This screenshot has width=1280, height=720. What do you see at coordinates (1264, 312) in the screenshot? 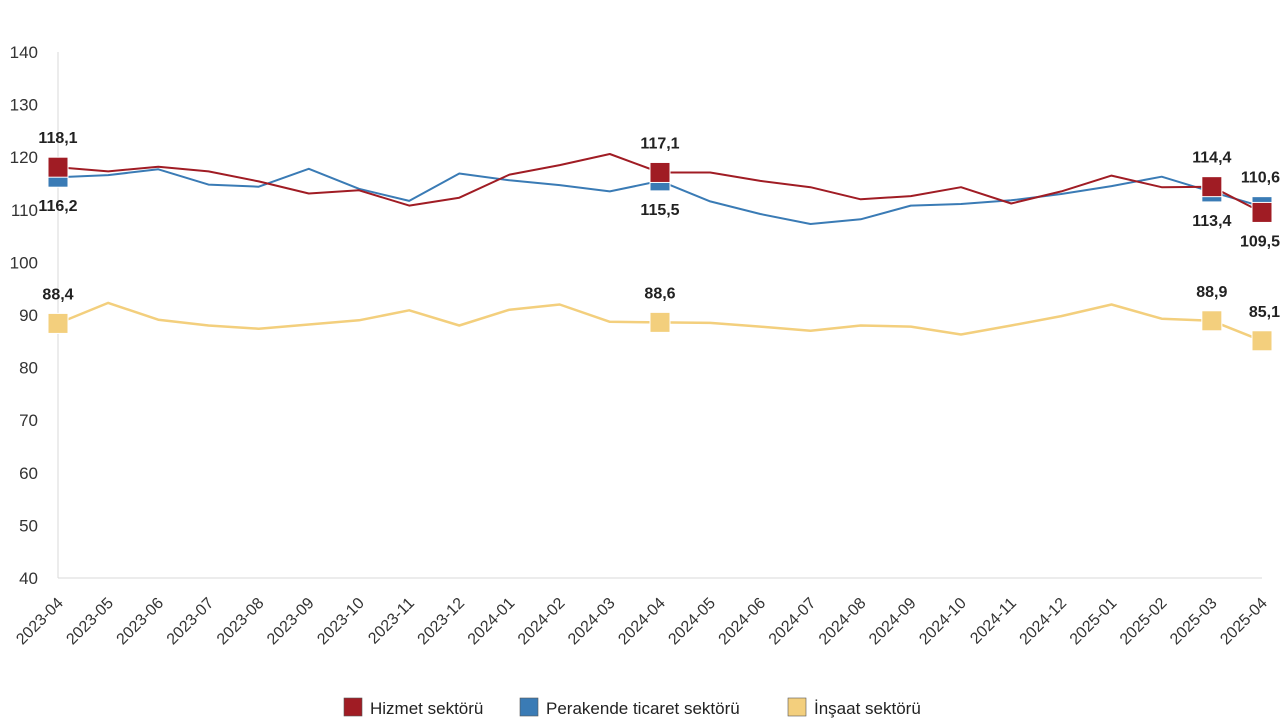
I see `data-label: 85,1` at bounding box center [1264, 312].